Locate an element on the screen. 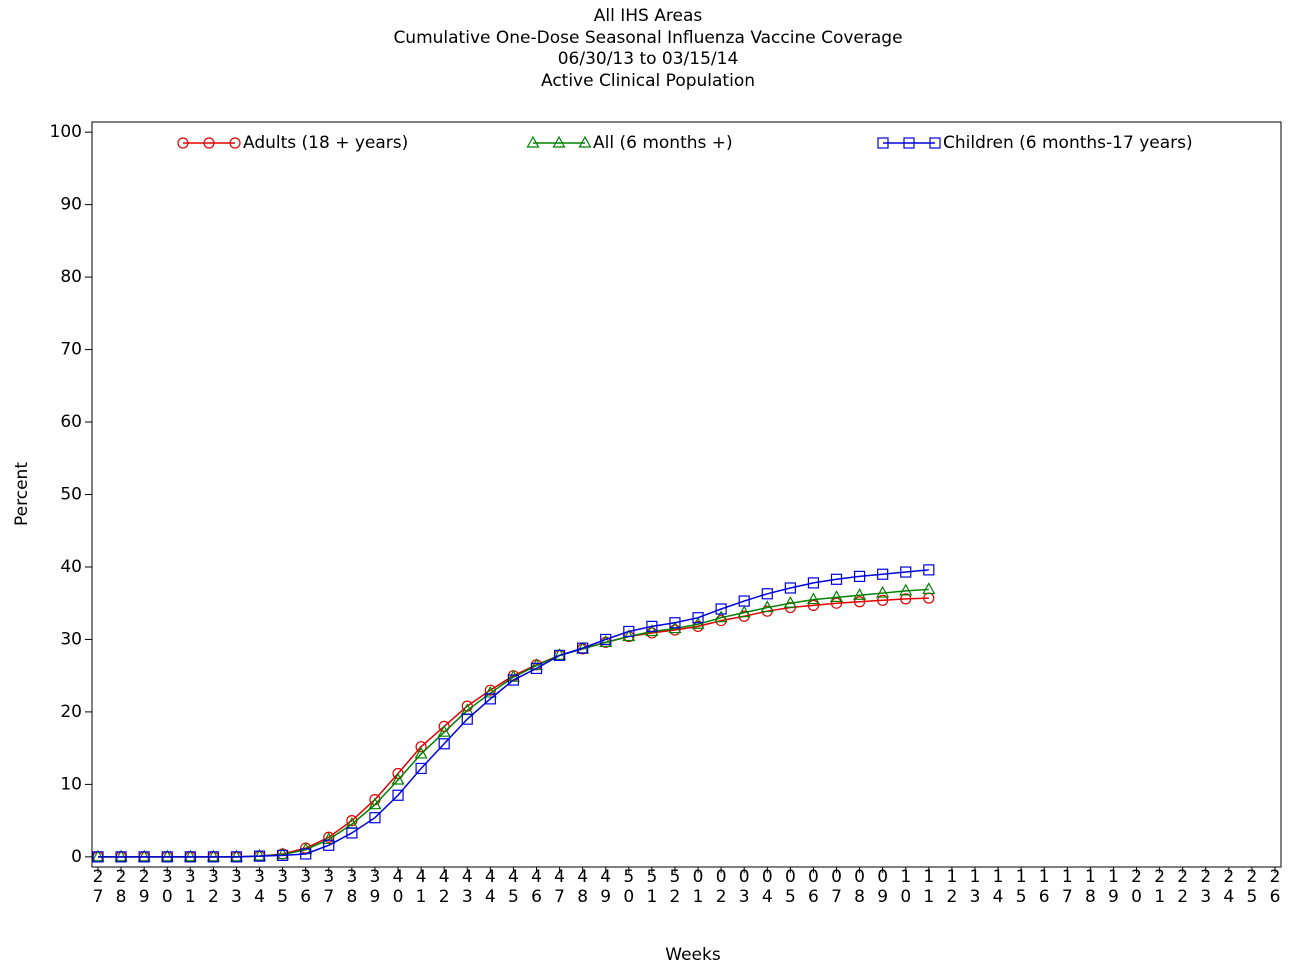 The height and width of the screenshot is (971, 1296). chart-title: All IHS Areas is located at coordinates (648, 16).